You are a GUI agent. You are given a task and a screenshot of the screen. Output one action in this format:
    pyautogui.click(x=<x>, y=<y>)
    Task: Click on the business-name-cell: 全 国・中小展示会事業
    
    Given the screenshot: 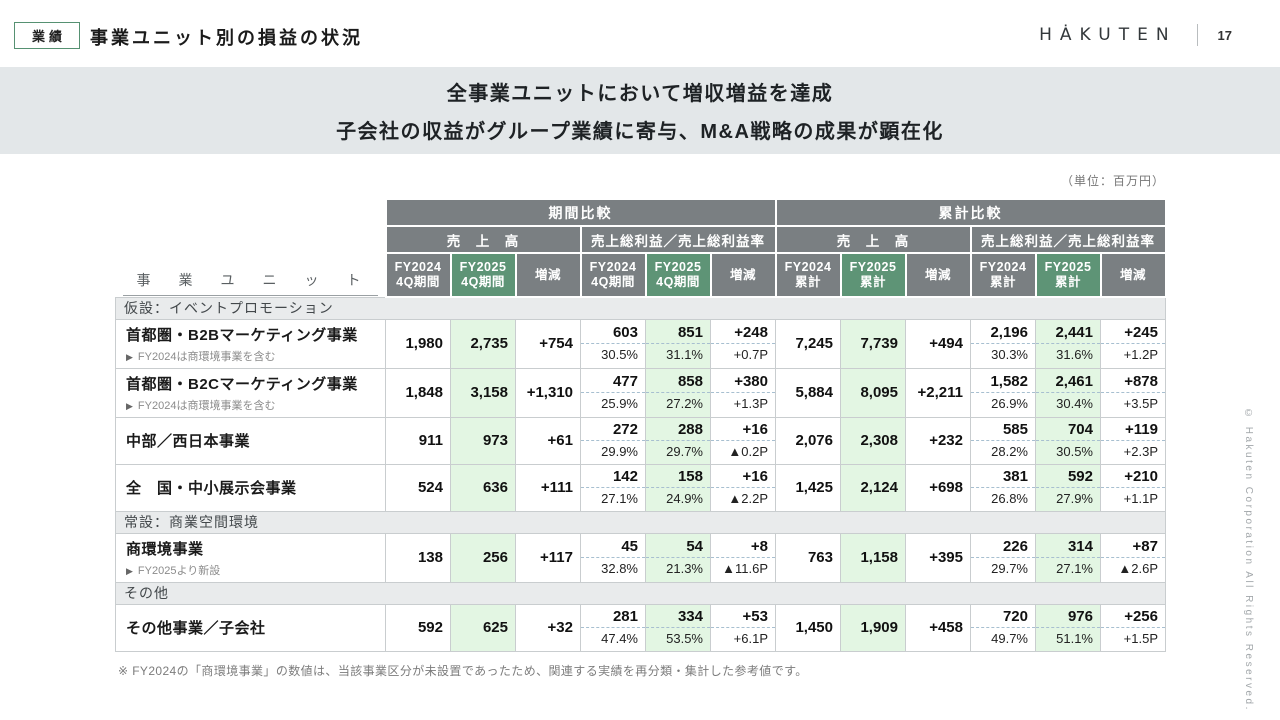 What is the action you would take?
    pyautogui.click(x=250, y=487)
    